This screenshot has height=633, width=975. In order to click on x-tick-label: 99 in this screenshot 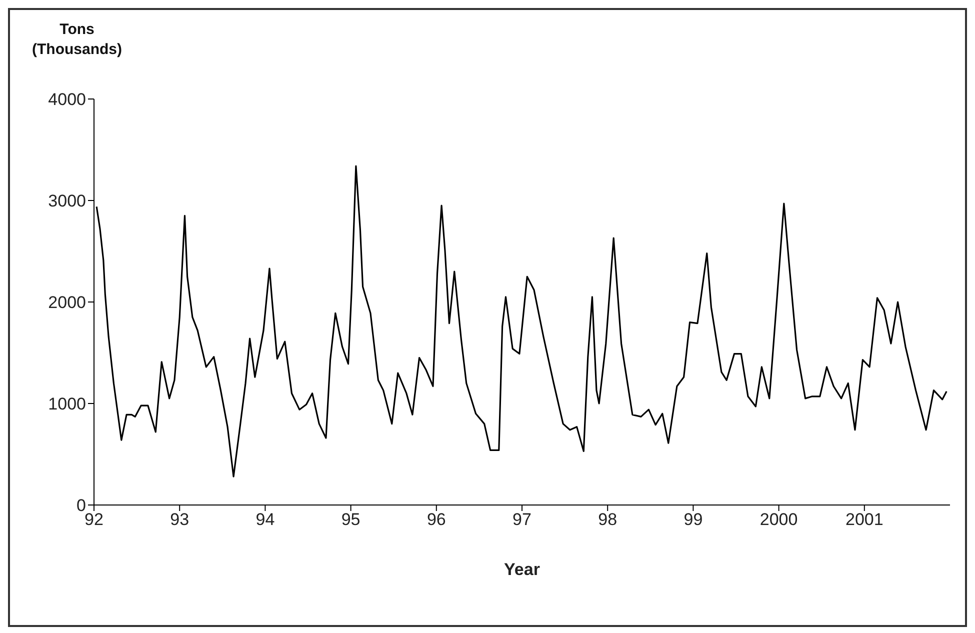, I will do `click(693, 520)`.